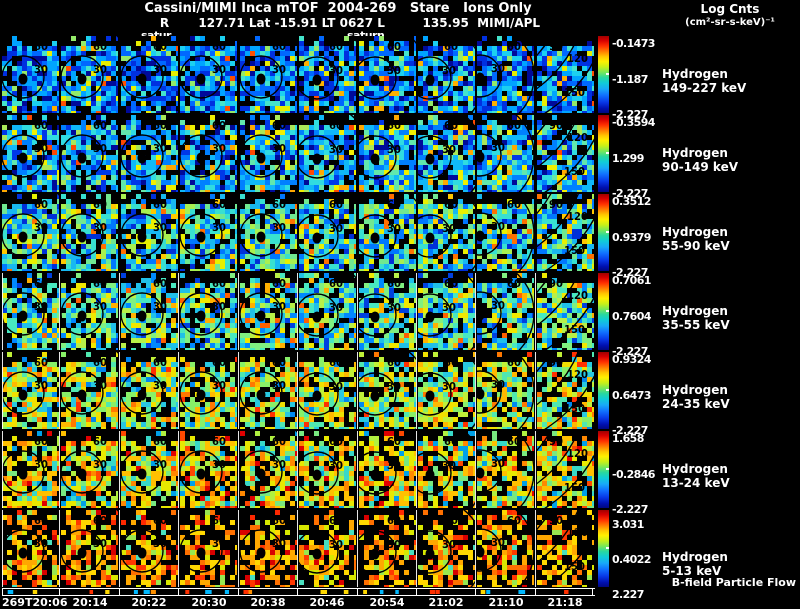 Image resolution: width=800 pixels, height=609 pixels. Describe the element at coordinates (149, 602) in the screenshot. I see `time-tick-label: 20:22` at that location.